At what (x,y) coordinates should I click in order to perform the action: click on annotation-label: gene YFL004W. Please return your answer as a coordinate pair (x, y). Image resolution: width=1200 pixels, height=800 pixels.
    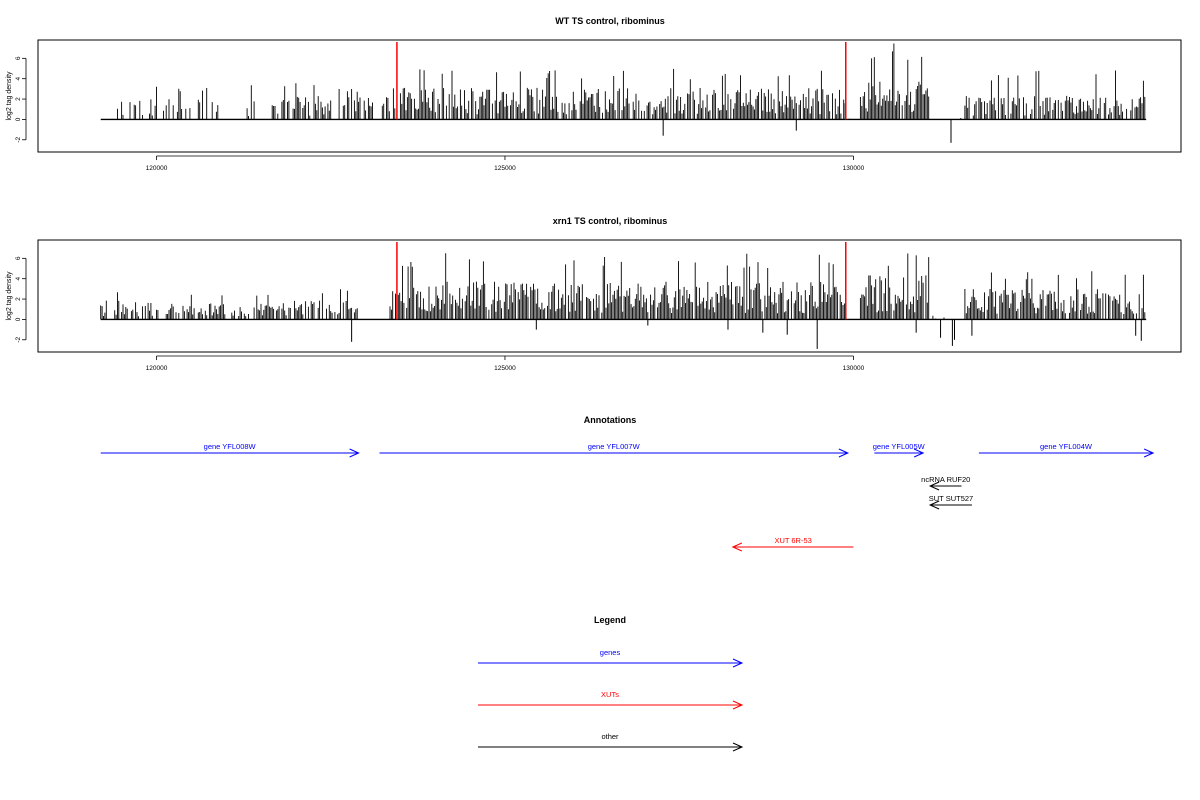
    Looking at the image, I should click on (1066, 446).